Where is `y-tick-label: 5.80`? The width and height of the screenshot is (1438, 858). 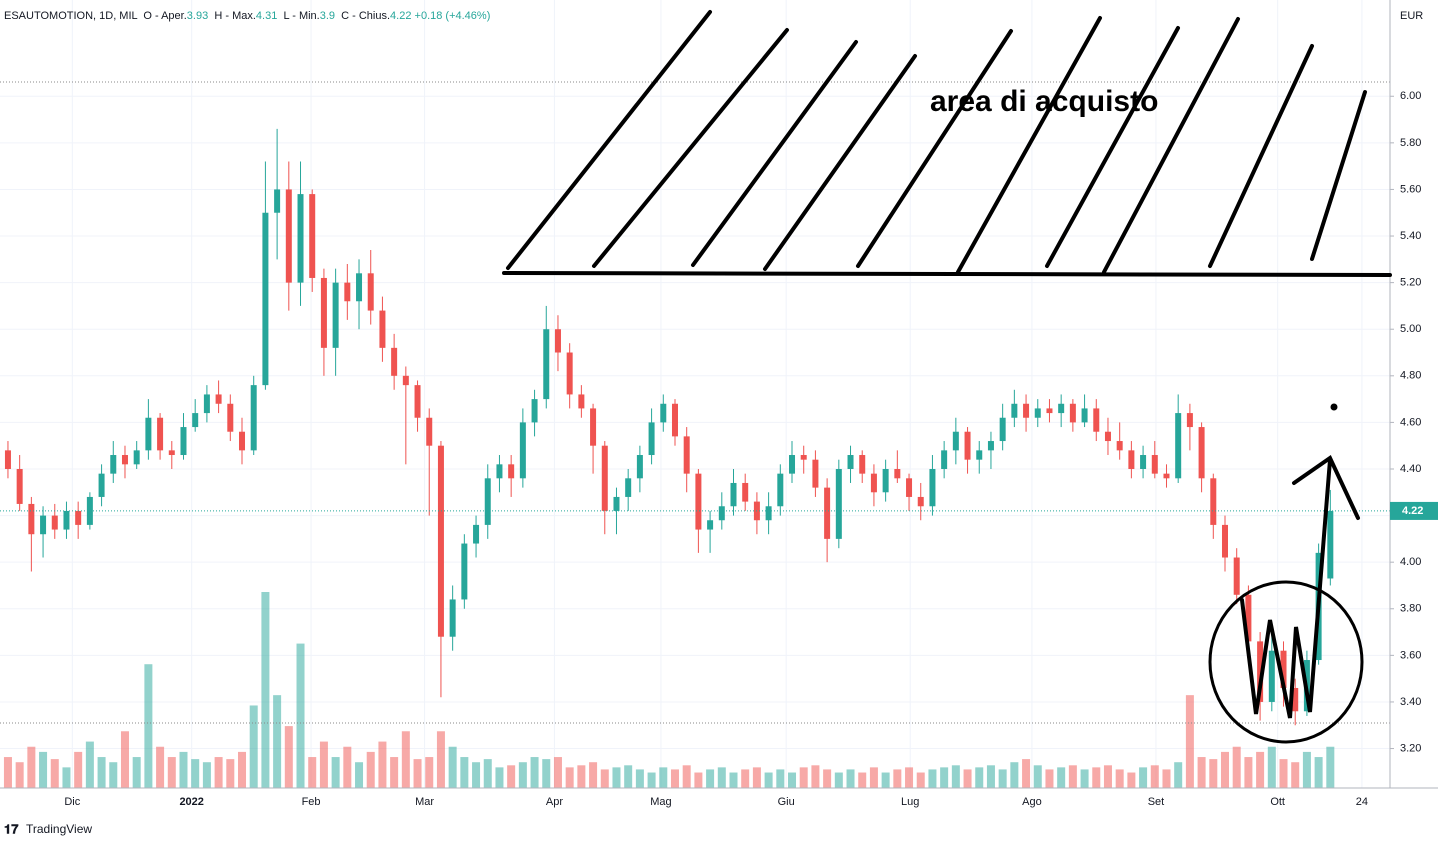 y-tick-label: 5.80 is located at coordinates (1410, 143).